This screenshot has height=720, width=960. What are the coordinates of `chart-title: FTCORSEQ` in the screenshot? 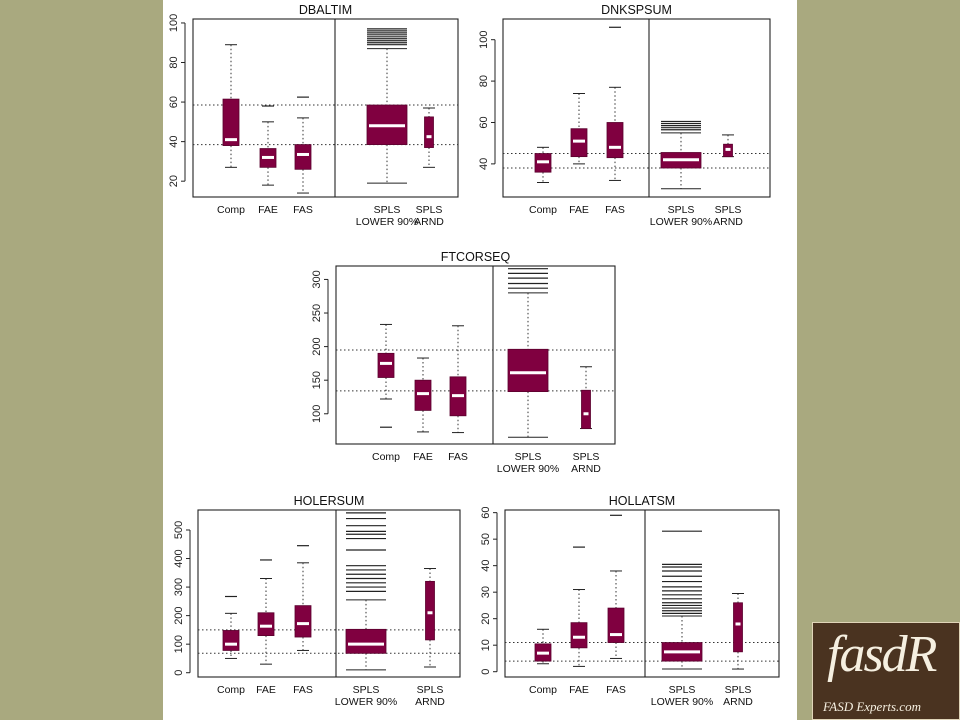 It's located at (476, 257).